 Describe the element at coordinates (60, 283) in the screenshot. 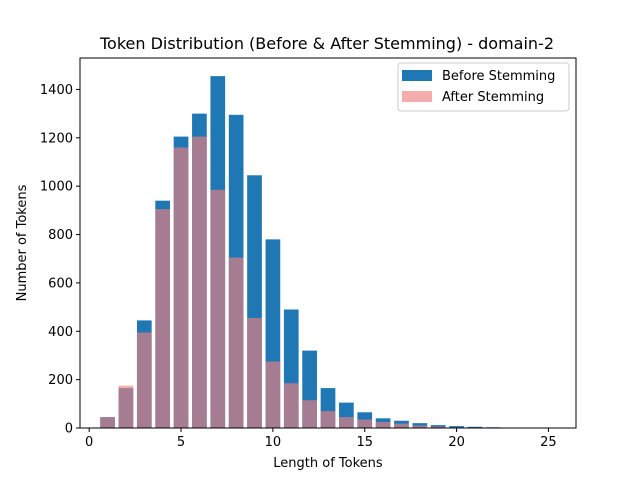

I see `y-tick-label: 600` at that location.